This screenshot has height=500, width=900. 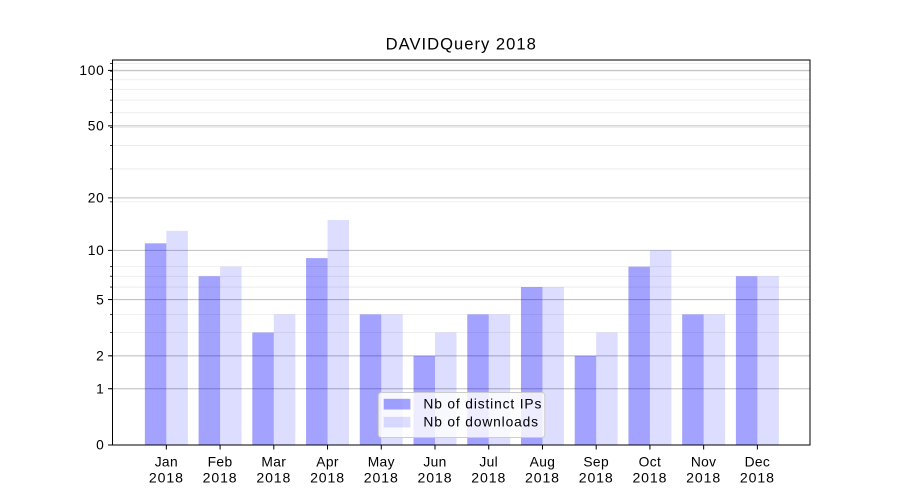 I want to click on svg-text: Oct, so click(x=650, y=462).